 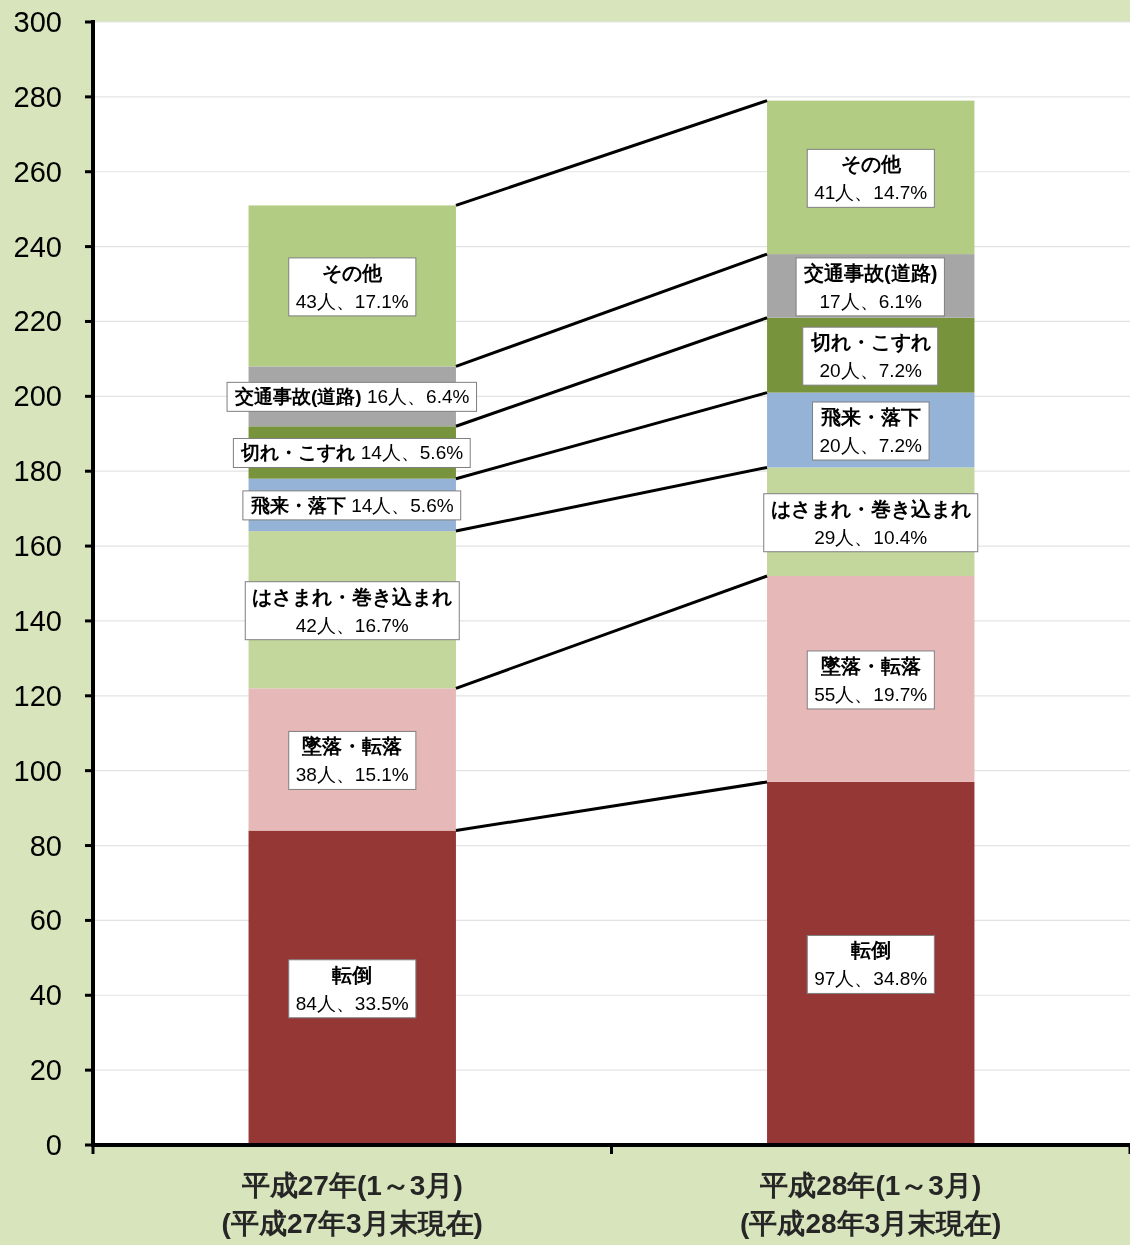 I want to click on data-label: 16人、6.4%, so click(x=418, y=397).